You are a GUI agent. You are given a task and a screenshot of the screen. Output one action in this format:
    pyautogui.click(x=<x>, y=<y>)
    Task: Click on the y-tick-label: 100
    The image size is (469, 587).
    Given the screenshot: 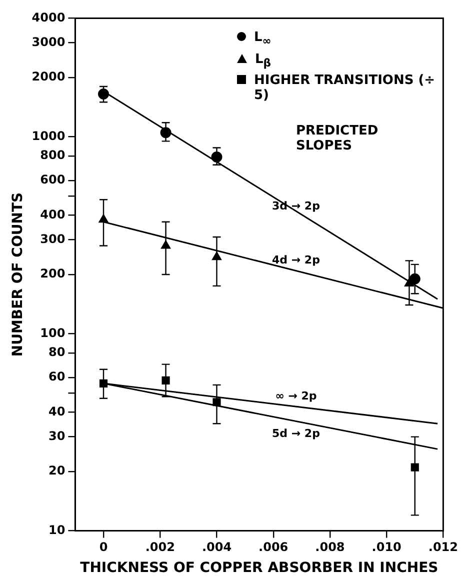 What is the action you would take?
    pyautogui.click(x=53, y=333)
    